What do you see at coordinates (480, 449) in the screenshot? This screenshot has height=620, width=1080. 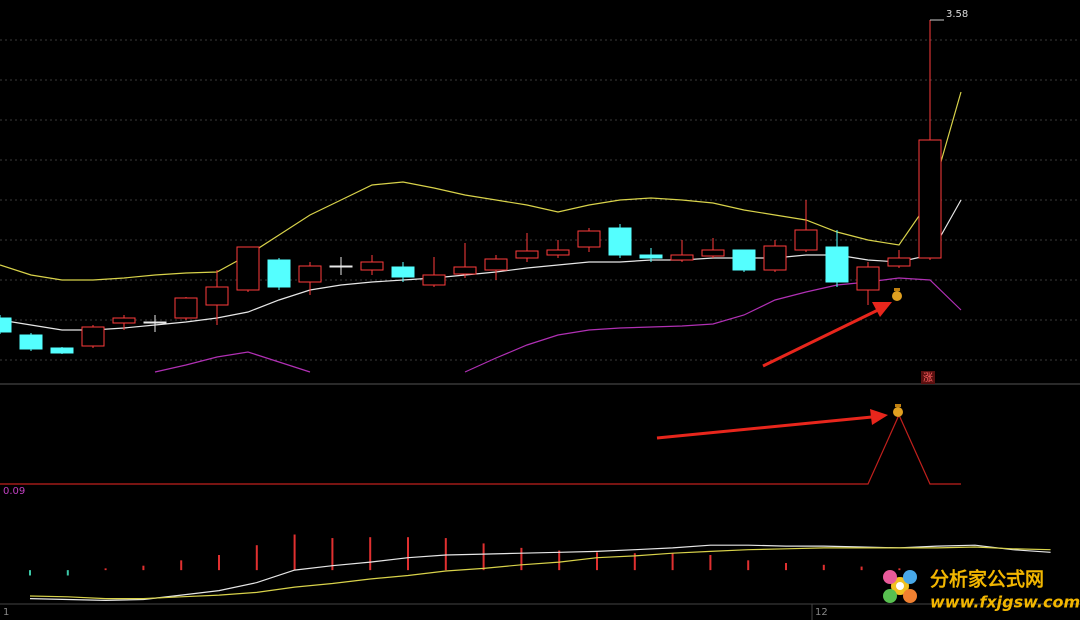 I see `signal-line` at bounding box center [480, 449].